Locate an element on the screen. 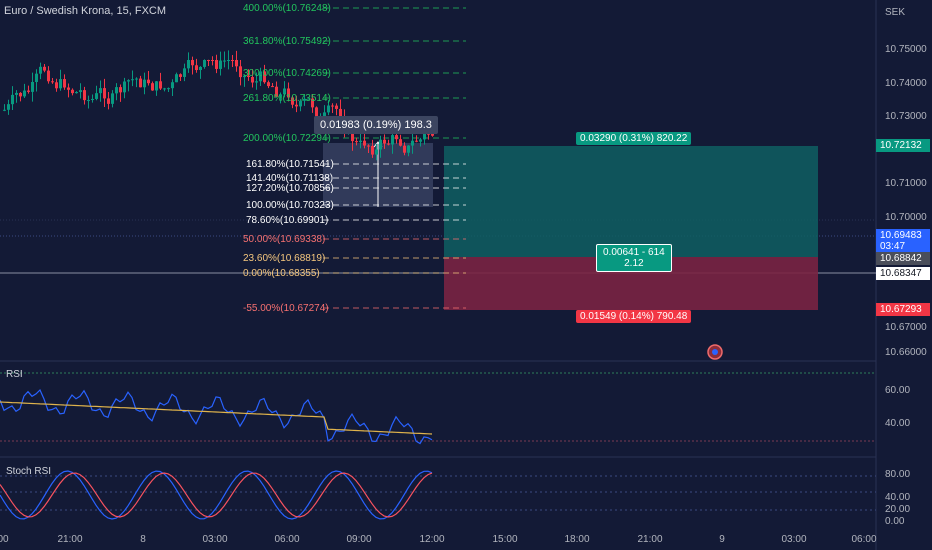  fib-level-label: 23.60%(10.68819) is located at coordinates (284, 258).